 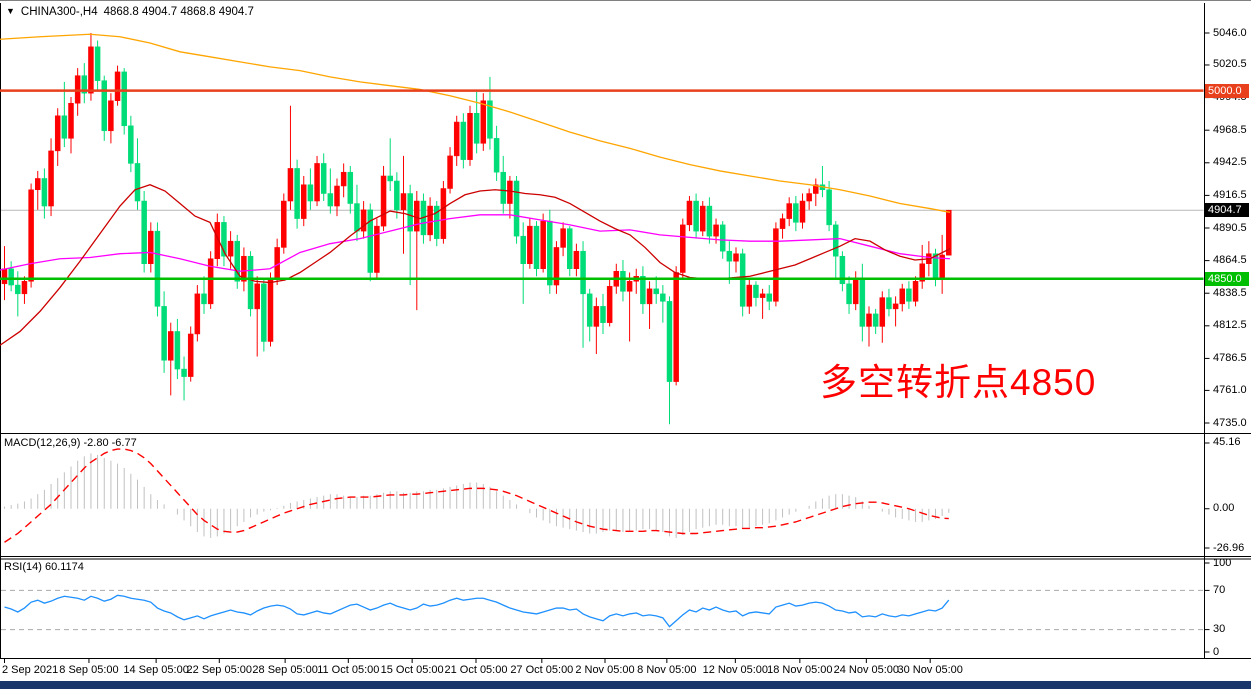 I want to click on rsi-name: RSI(14), so click(x=23, y=567).